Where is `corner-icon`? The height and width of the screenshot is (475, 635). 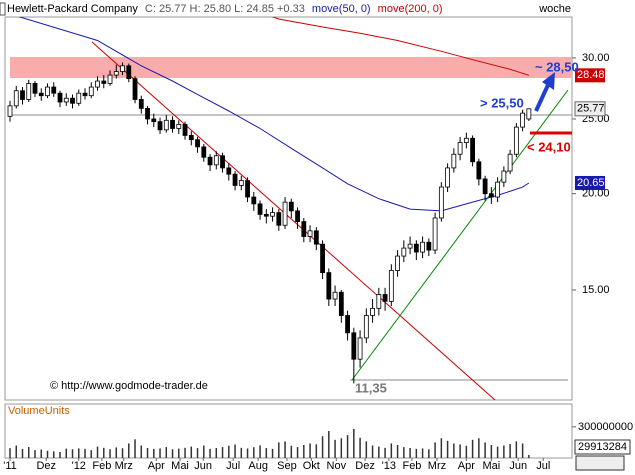
corner-icon is located at coordinates (3, 9).